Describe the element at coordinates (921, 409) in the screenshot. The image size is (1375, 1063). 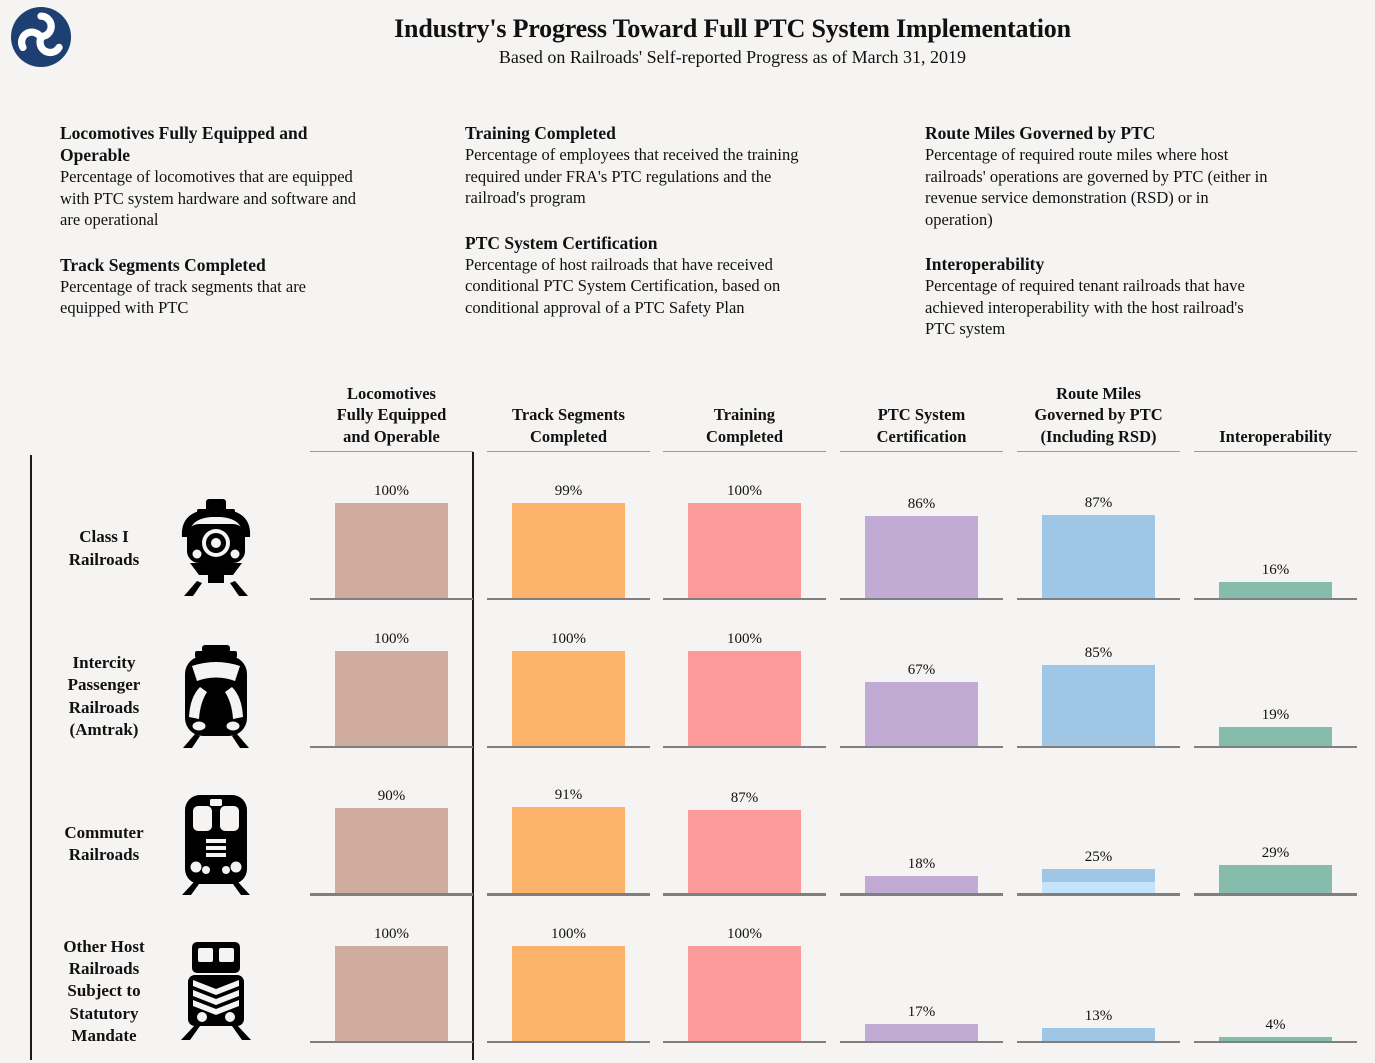
I see `column-header-4: PTC System Certification` at that location.